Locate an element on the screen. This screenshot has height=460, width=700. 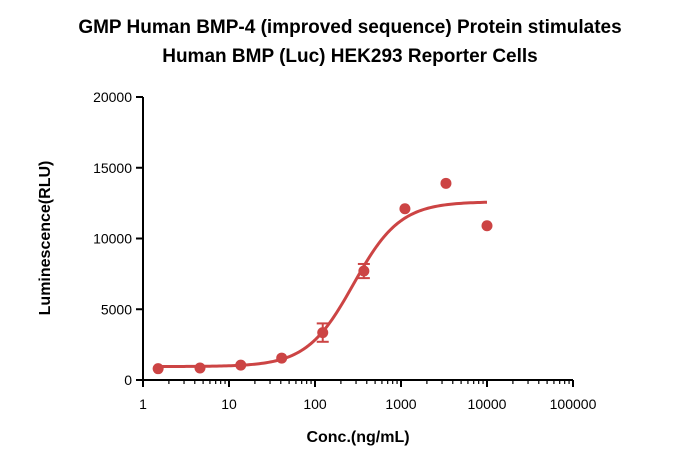
y-tick-label: 0 is located at coordinates (128, 380).